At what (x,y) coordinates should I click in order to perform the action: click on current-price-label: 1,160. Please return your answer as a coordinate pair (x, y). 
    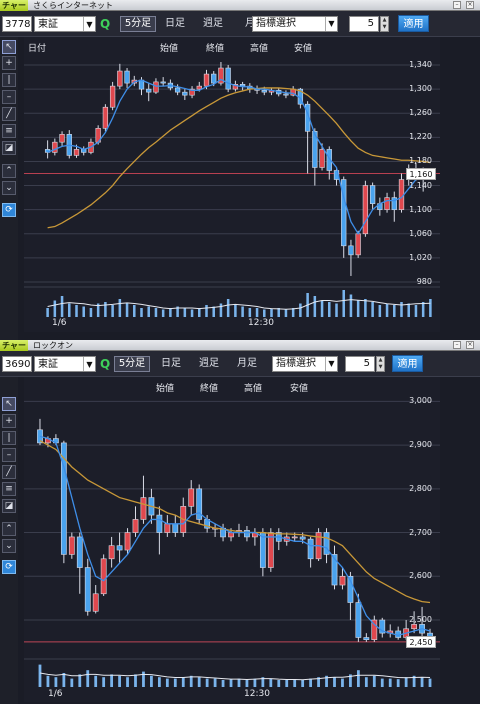
    Looking at the image, I should click on (421, 173).